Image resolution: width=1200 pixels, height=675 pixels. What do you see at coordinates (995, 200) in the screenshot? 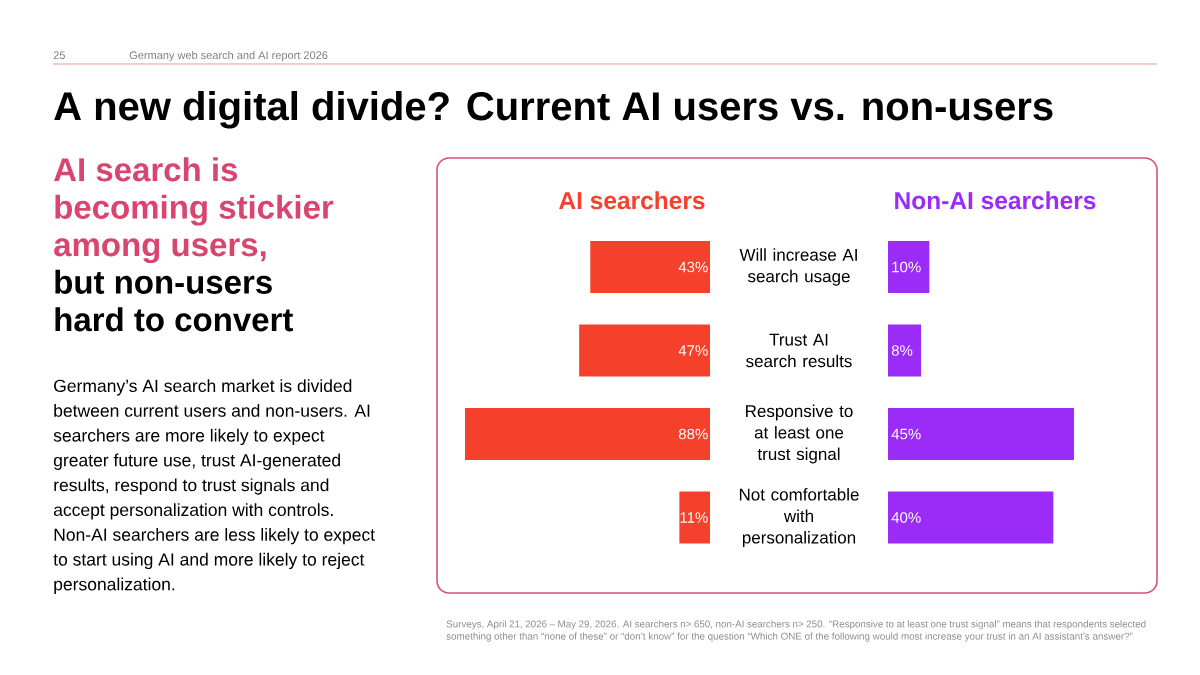
I see `chart-title: Non-AI searchers` at bounding box center [995, 200].